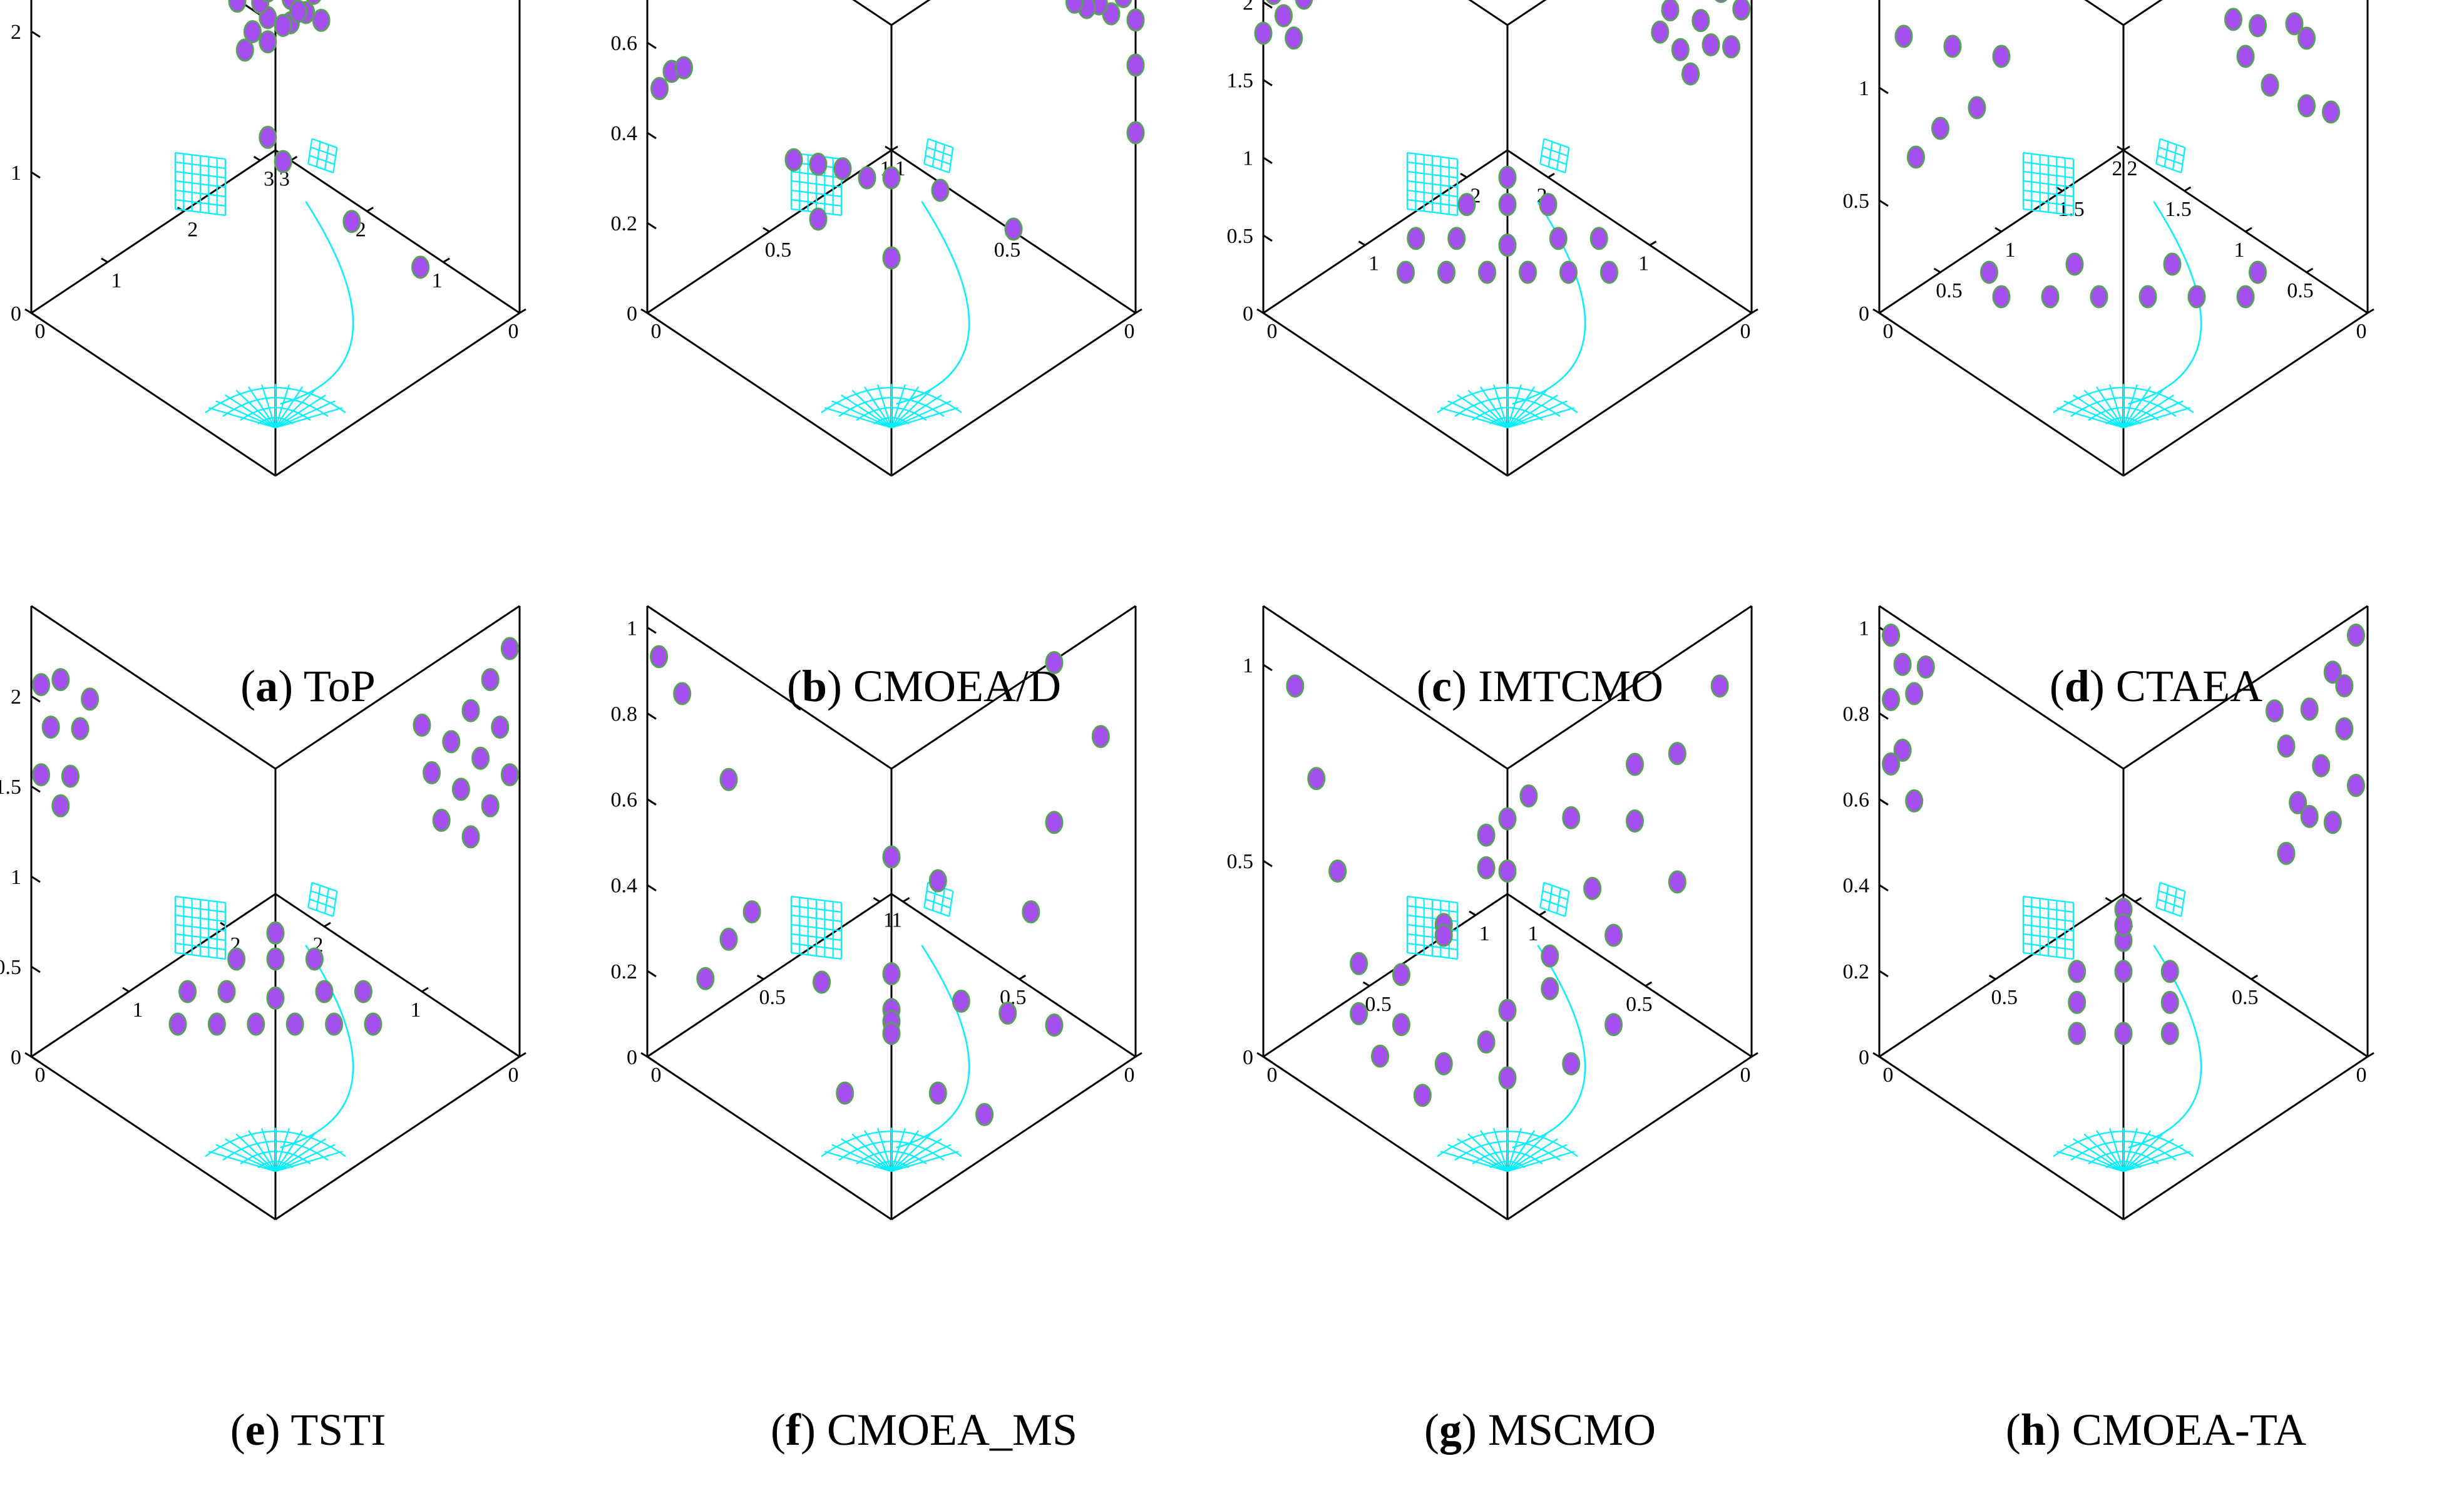 This screenshot has height=1488, width=2464. Describe the element at coordinates (10, 787) in the screenshot. I see `z-tick-label: 1.5` at that location.